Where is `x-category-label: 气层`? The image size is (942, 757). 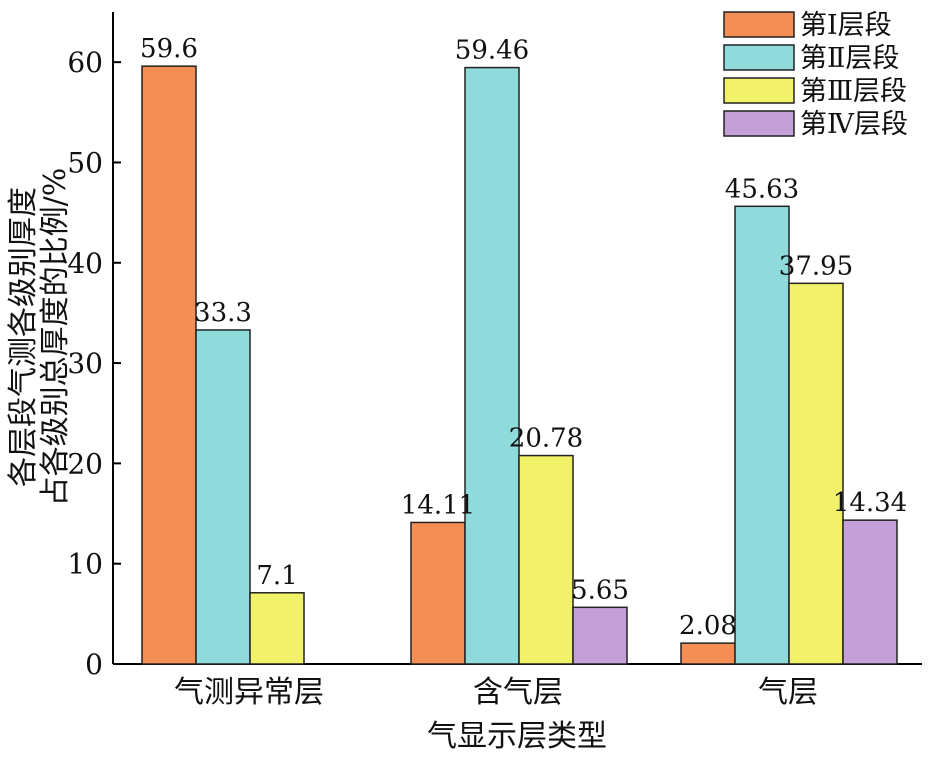 x-category-label: 气层 is located at coordinates (788, 692).